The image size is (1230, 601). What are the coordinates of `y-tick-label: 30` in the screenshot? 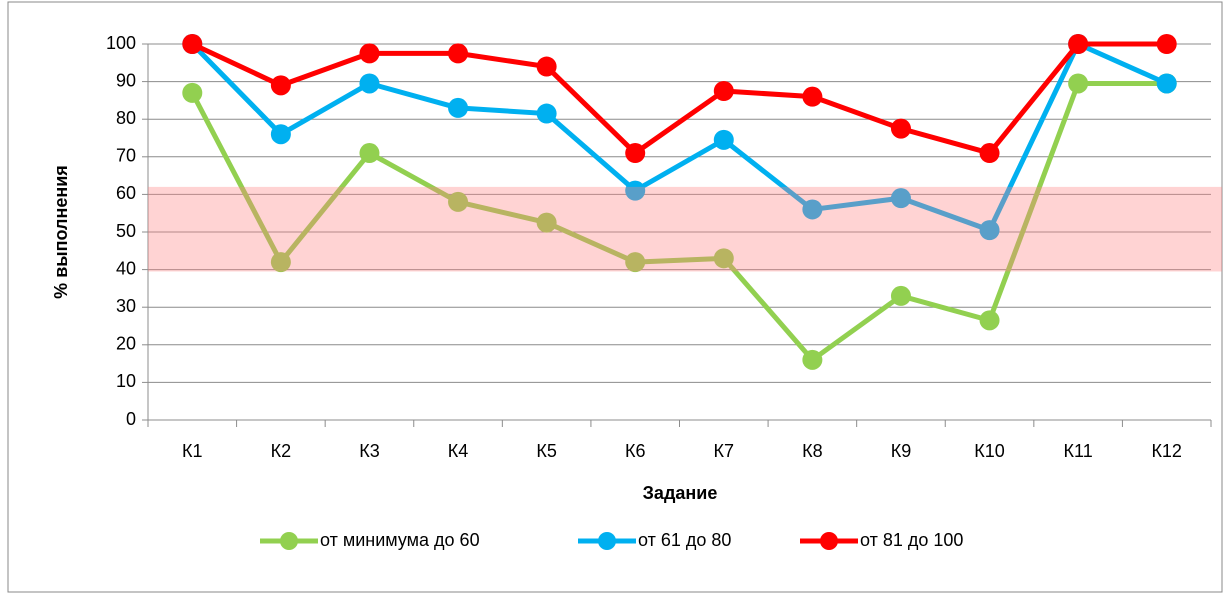 It's located at (126, 306).